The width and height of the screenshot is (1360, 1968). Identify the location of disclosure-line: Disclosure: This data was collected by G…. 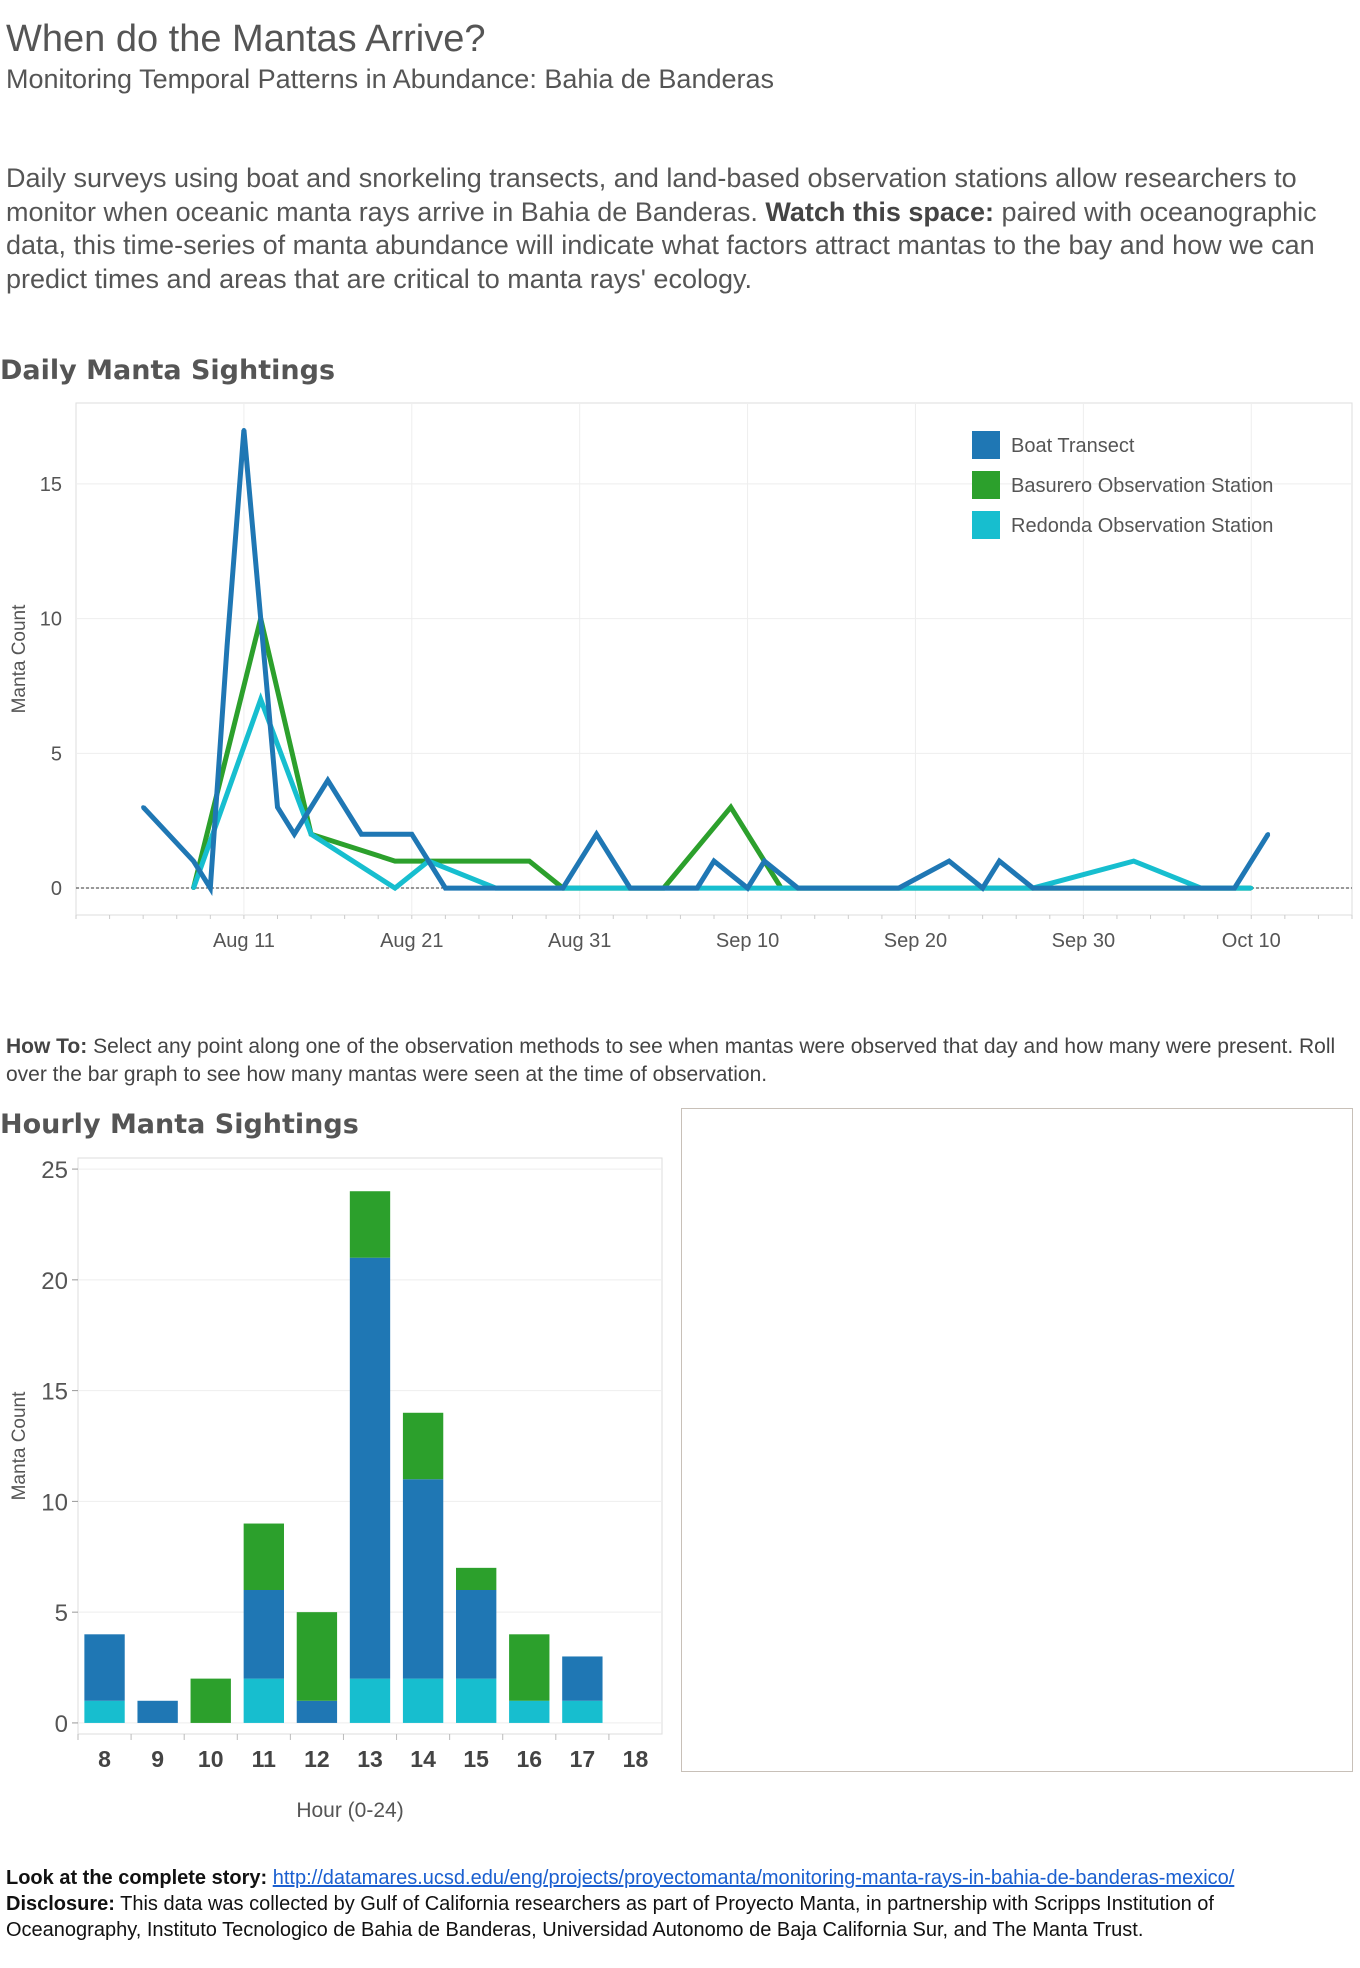
(678, 1917).